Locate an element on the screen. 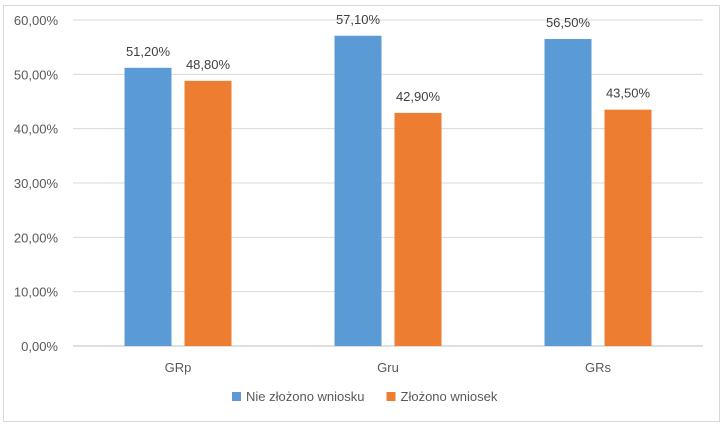  x-tick-label: GRs is located at coordinates (598, 367).